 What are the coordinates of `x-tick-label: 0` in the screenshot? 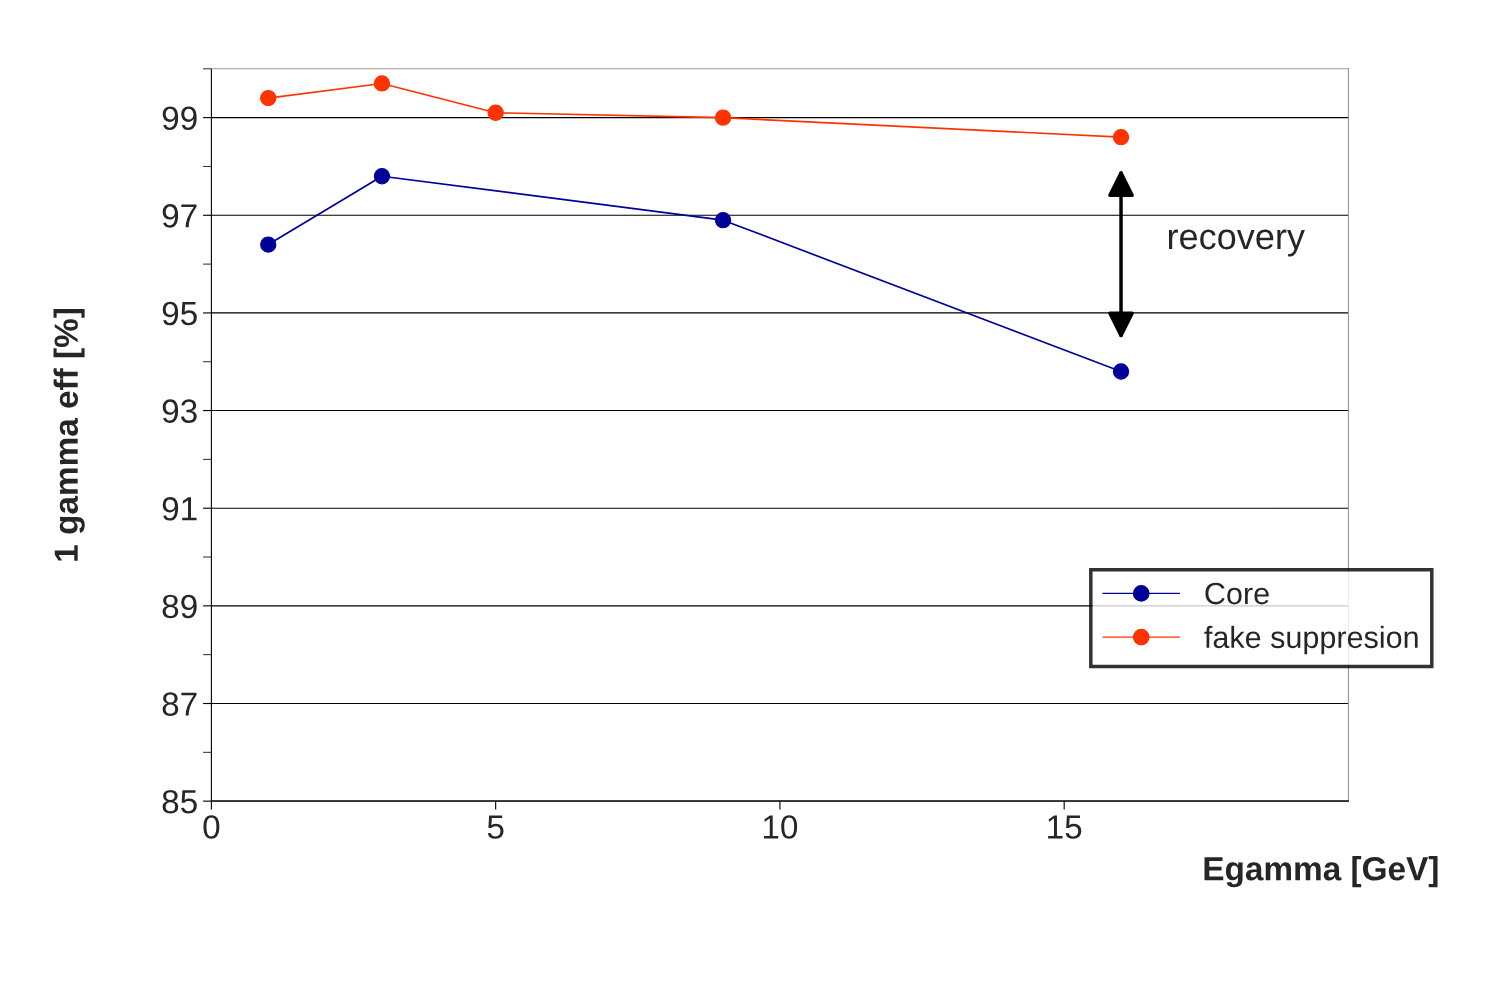 It's located at (211, 827).